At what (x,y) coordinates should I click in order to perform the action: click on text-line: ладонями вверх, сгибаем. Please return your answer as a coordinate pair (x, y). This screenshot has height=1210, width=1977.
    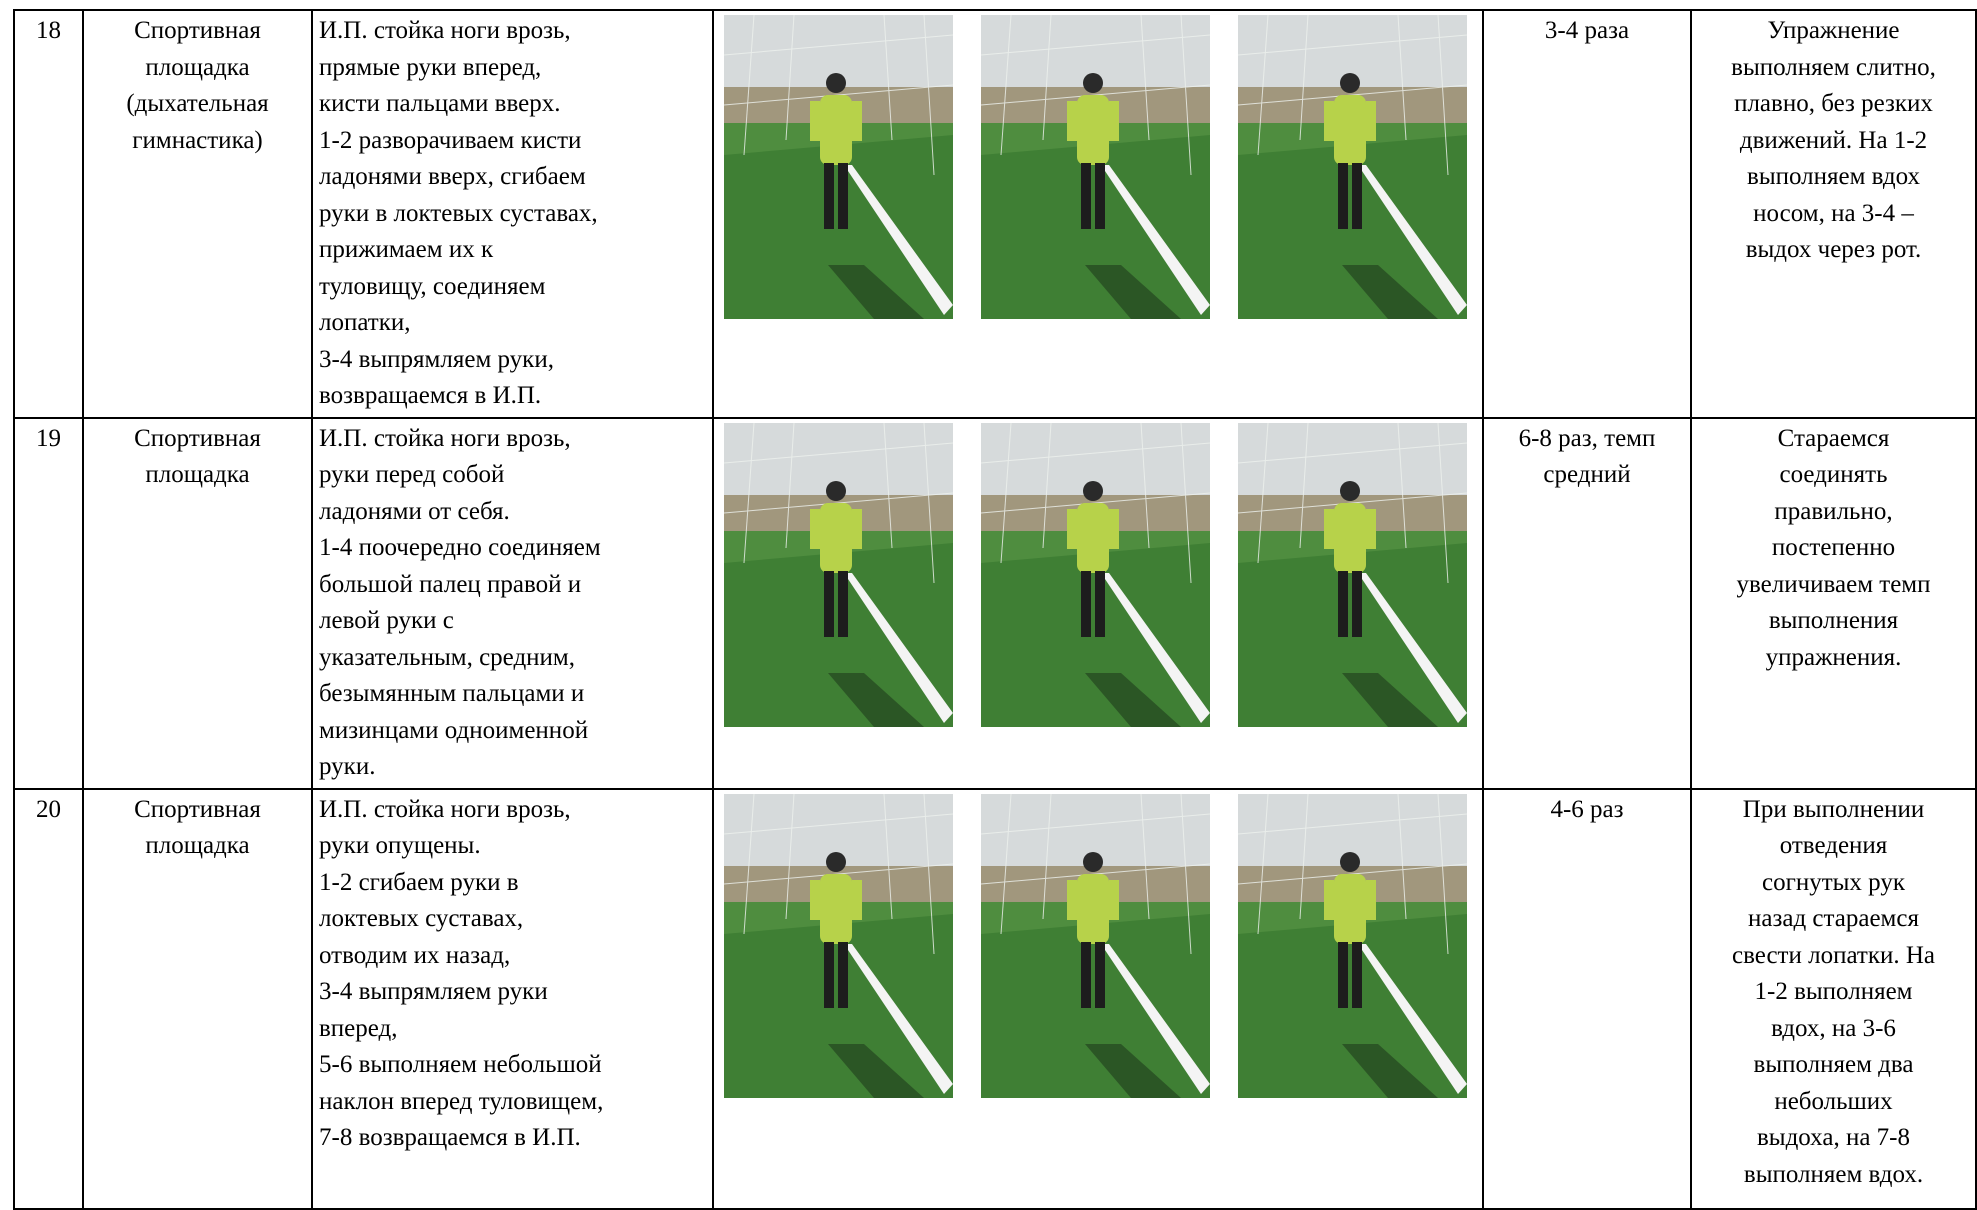
    Looking at the image, I should click on (452, 176).